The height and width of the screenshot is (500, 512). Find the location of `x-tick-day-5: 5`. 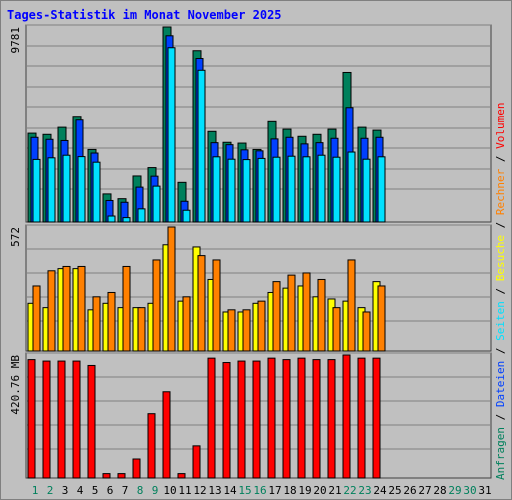

x-tick-day-5: 5 is located at coordinates (95, 490).